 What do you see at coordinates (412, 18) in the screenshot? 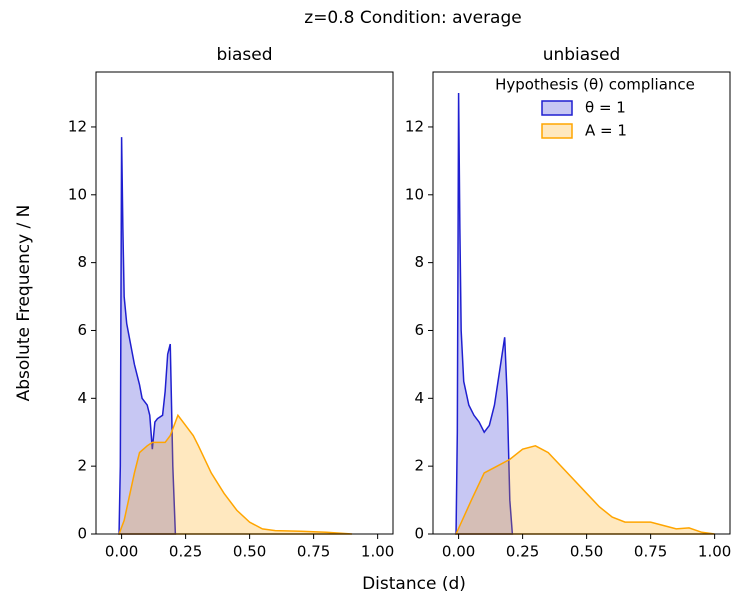
I see `figure-title: z=0.8 Condition: average` at bounding box center [412, 18].